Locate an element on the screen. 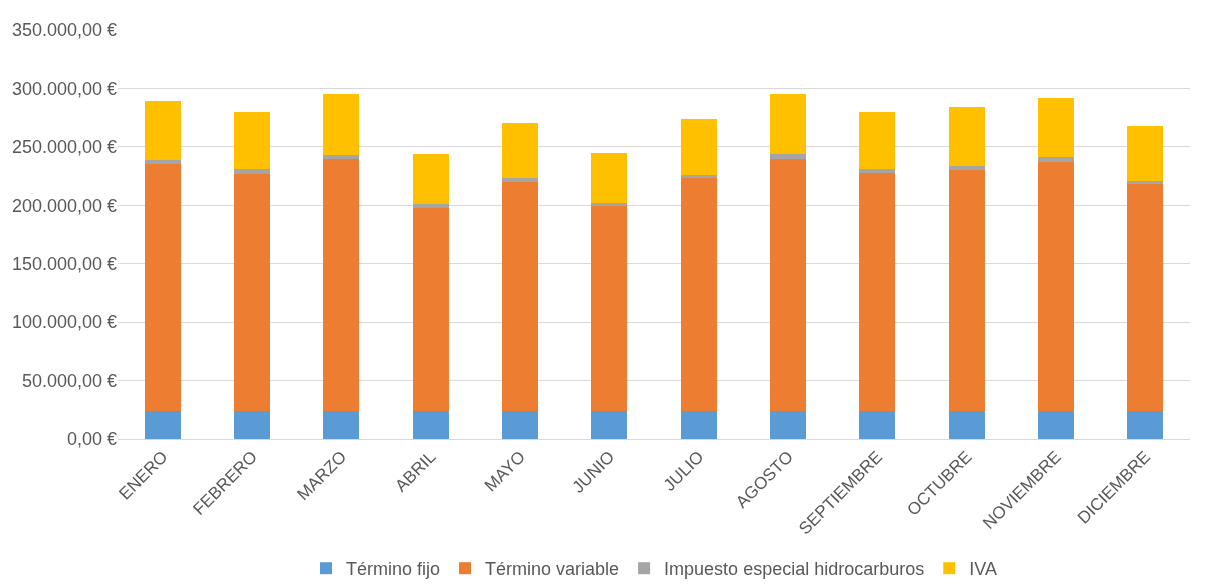  legend-label: Impuesto especial hidrocarburos is located at coordinates (794, 569).